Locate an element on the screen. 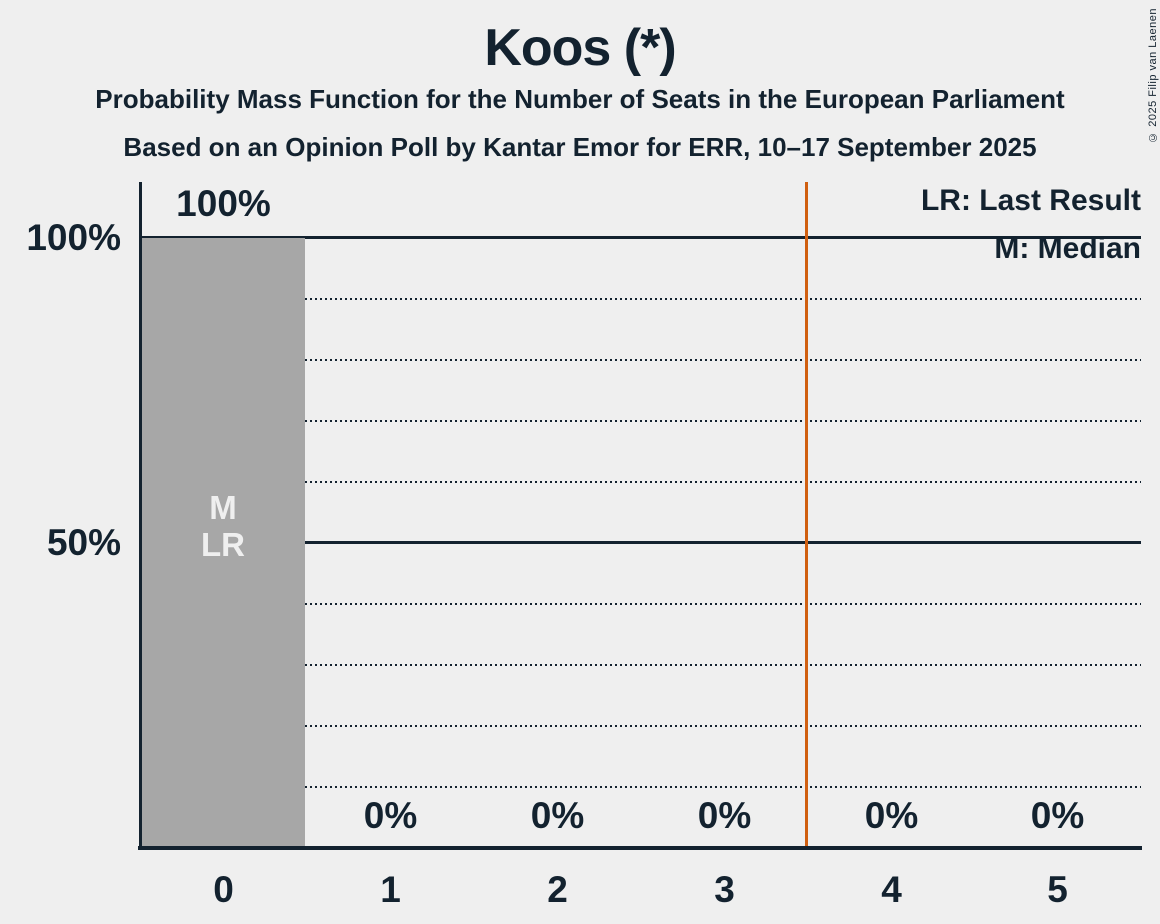 The height and width of the screenshot is (924, 1160). x-tick-label-2: 2 is located at coordinates (557, 889).